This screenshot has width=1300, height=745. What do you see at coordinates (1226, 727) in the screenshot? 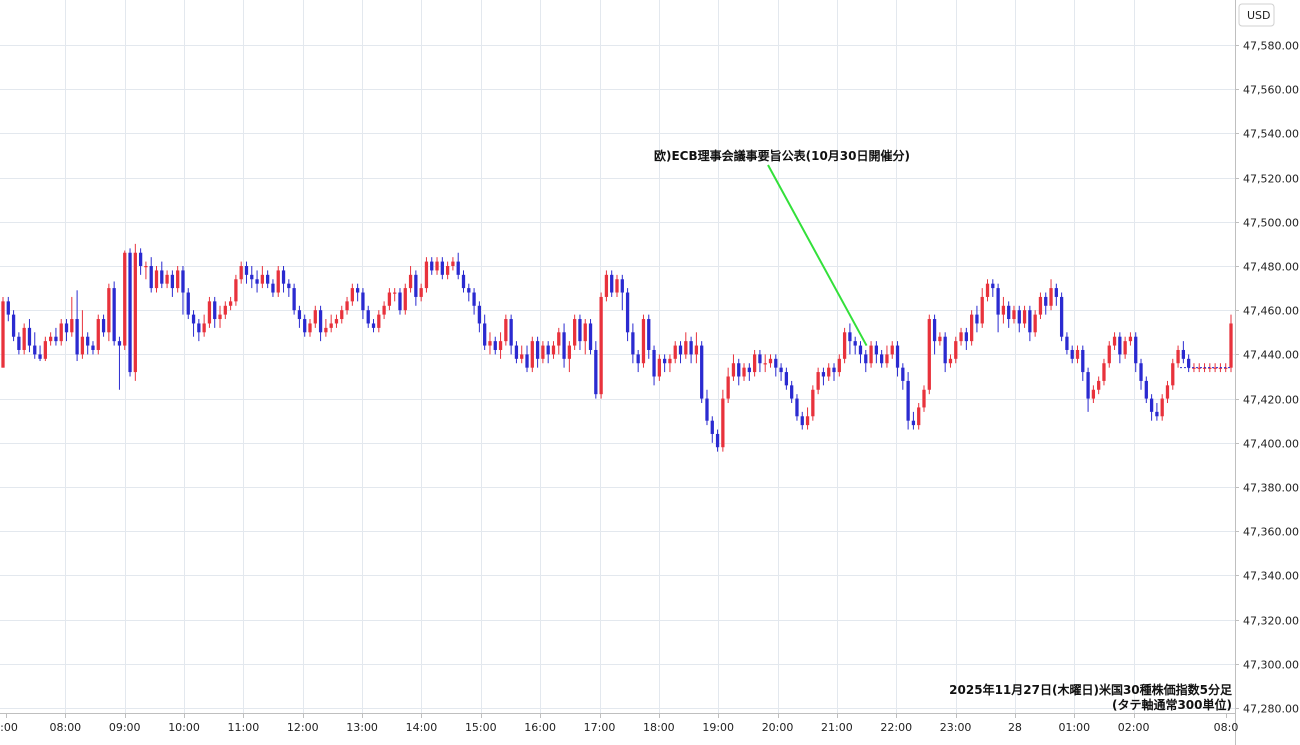
I see `x-tick-label: 08:0` at bounding box center [1226, 727].